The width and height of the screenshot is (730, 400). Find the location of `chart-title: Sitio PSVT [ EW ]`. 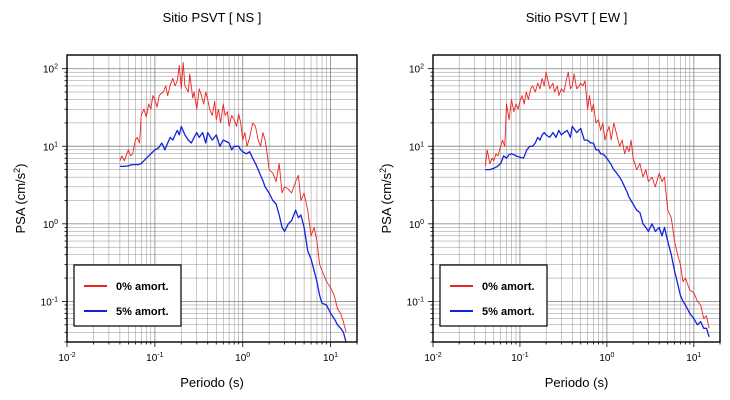

chart-title: Sitio PSVT [ EW ] is located at coordinates (577, 17).